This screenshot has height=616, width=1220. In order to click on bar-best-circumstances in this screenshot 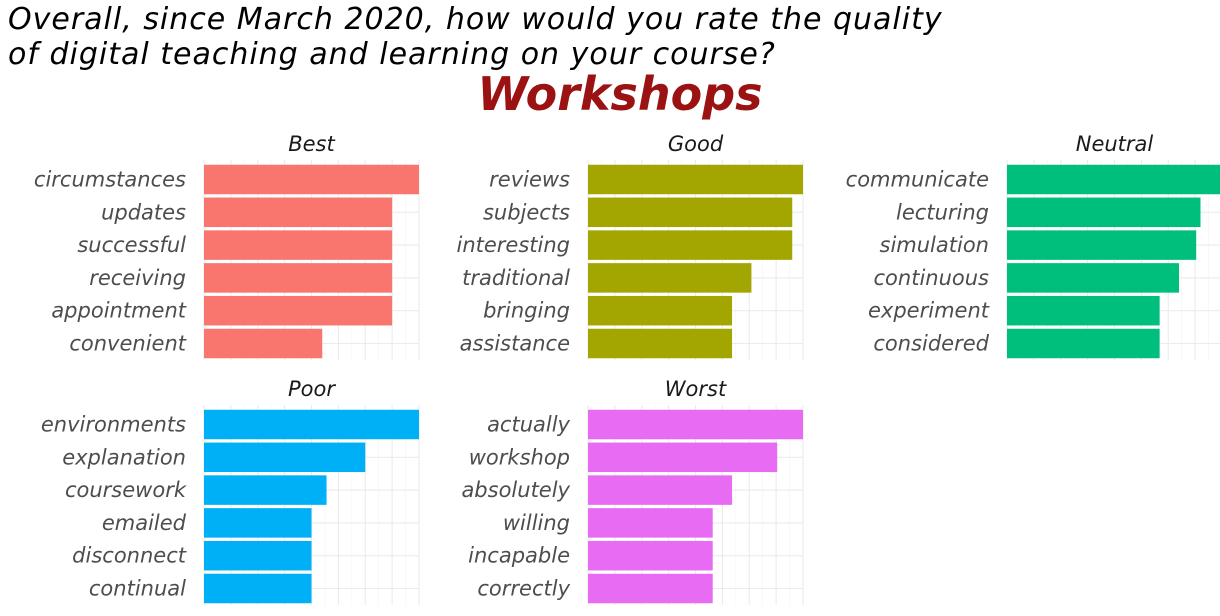, I will do `click(311, 179)`.